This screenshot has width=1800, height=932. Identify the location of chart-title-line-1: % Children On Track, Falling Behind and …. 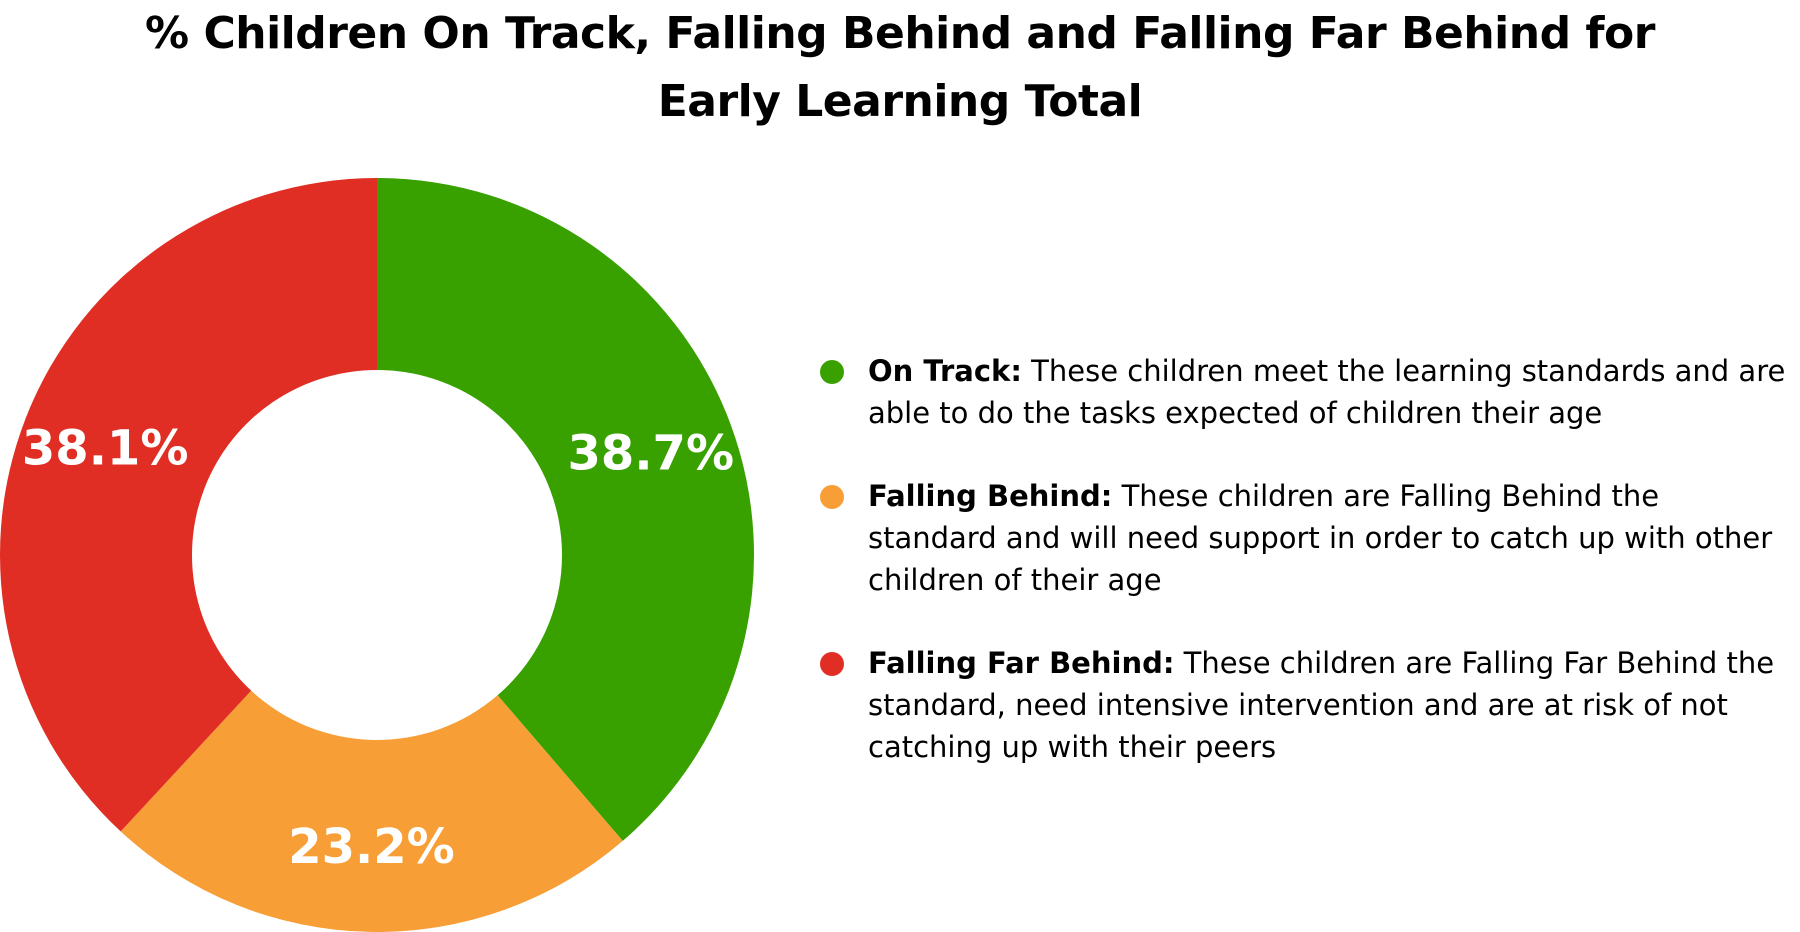
(900, 33).